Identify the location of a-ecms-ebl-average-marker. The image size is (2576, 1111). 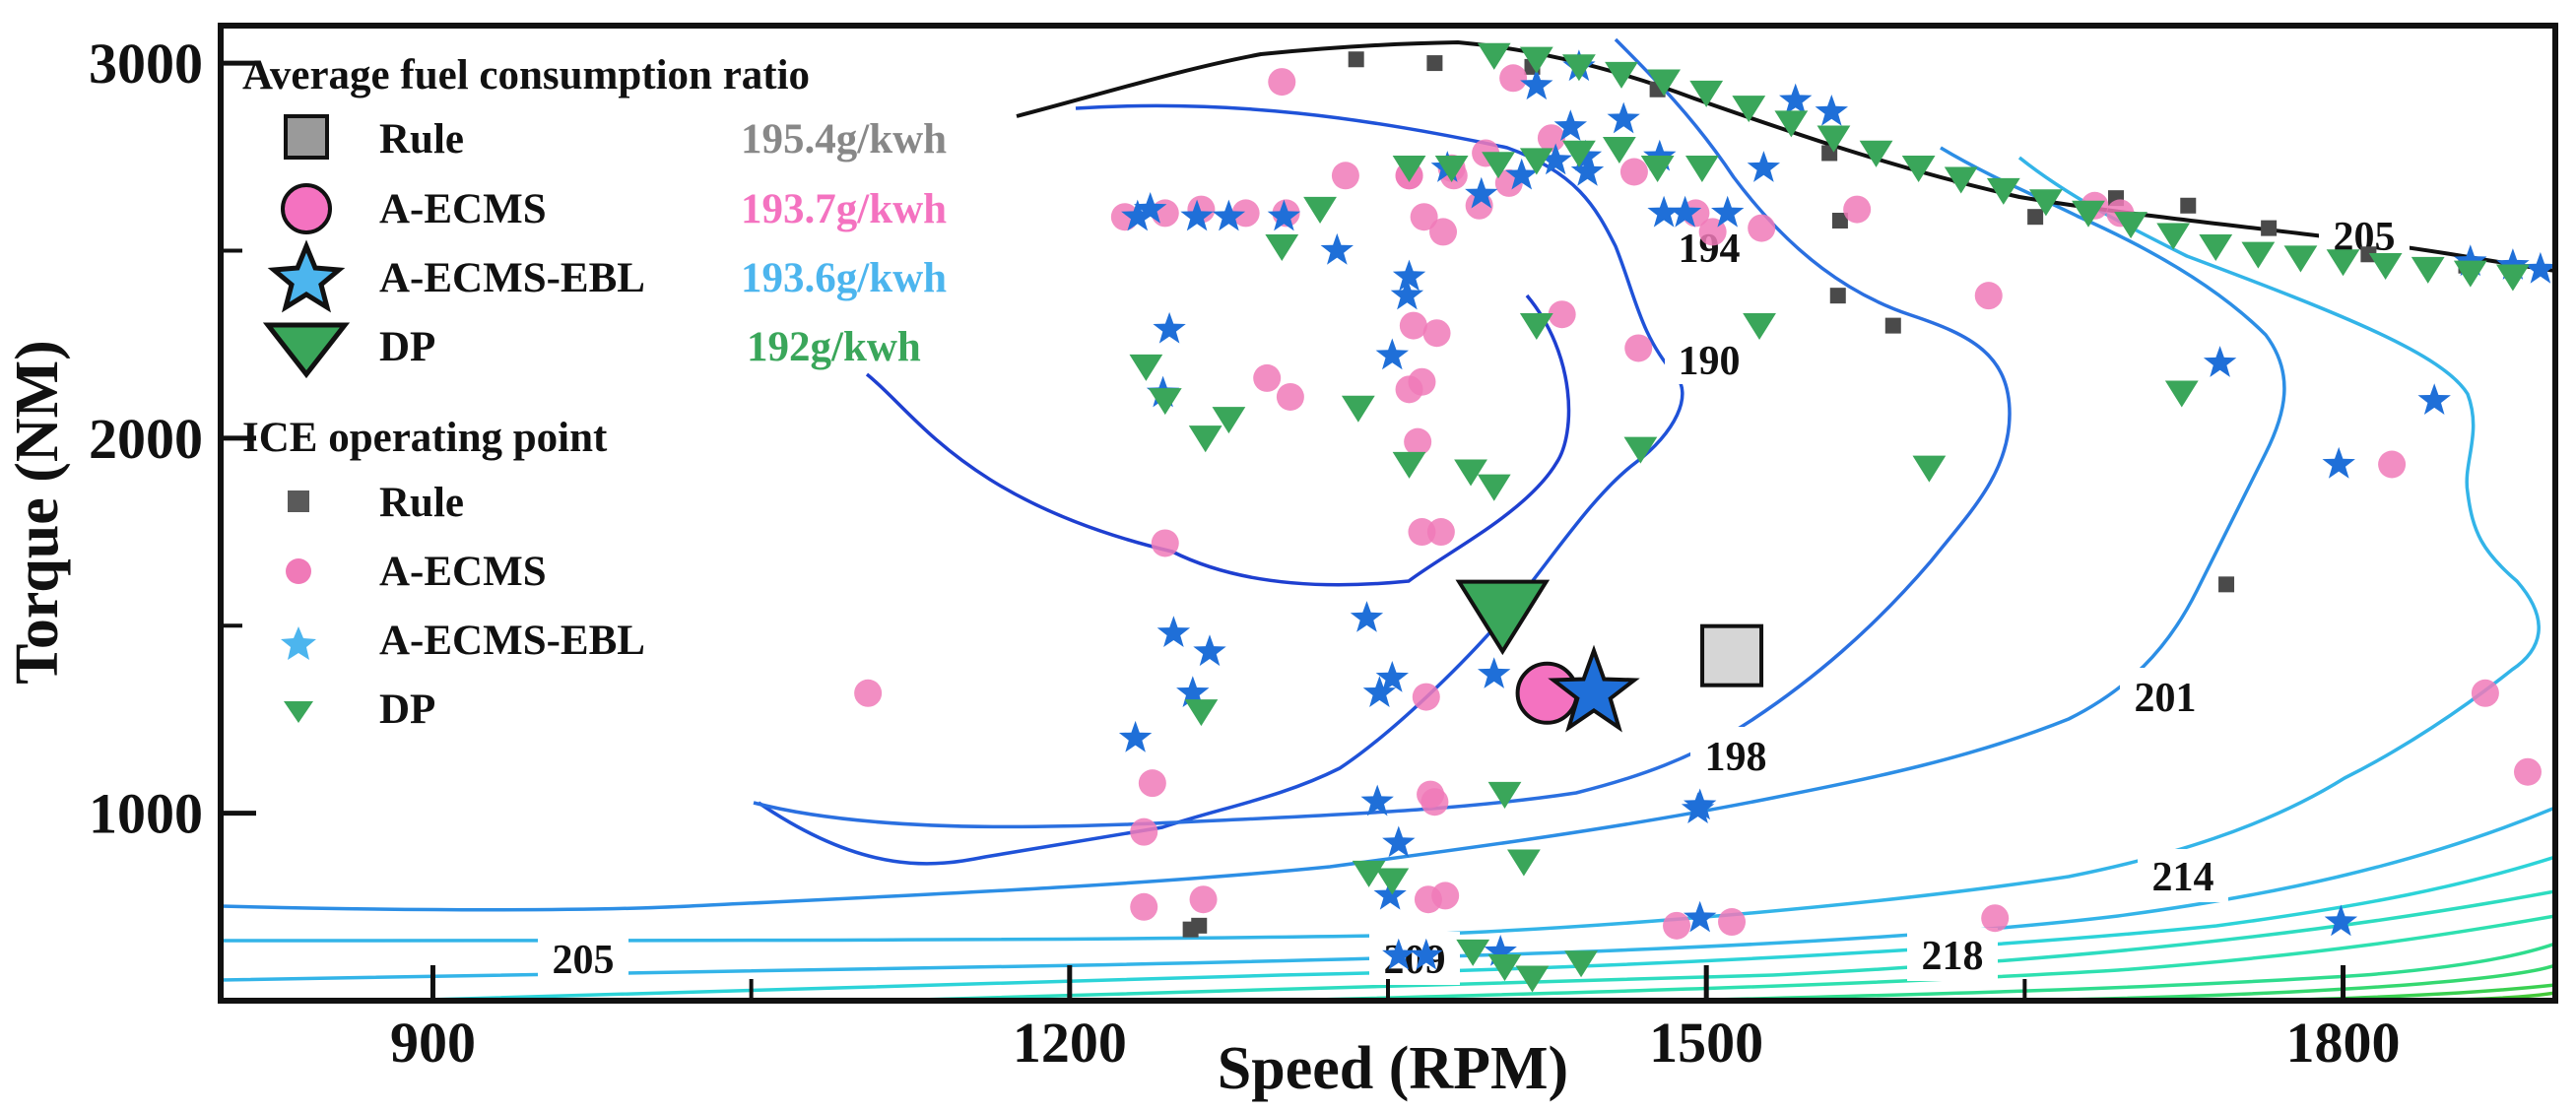
(1594, 688).